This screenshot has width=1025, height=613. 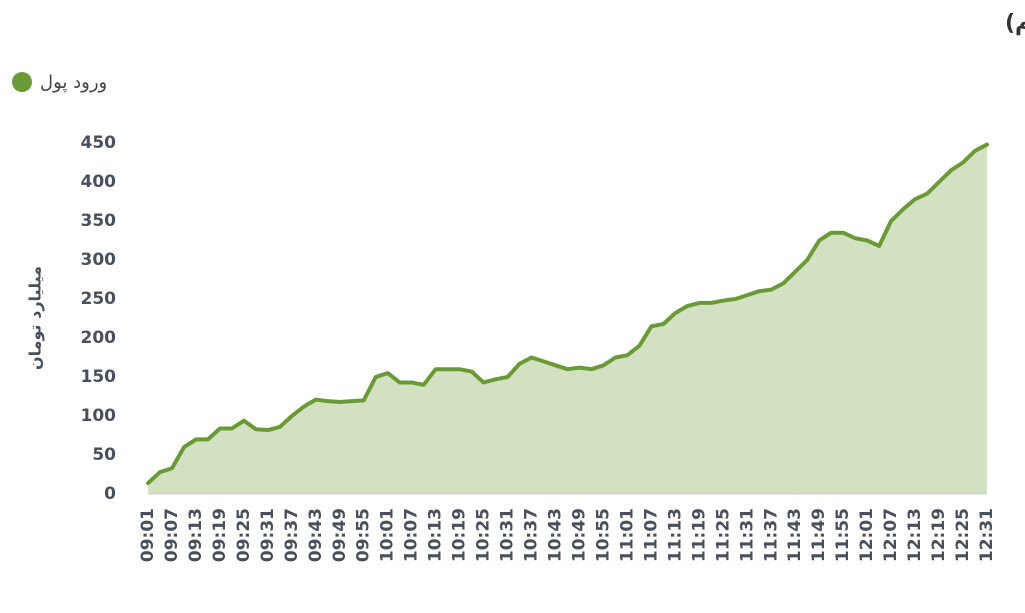 I want to click on x-tick-label: 09:13, so click(x=196, y=535).